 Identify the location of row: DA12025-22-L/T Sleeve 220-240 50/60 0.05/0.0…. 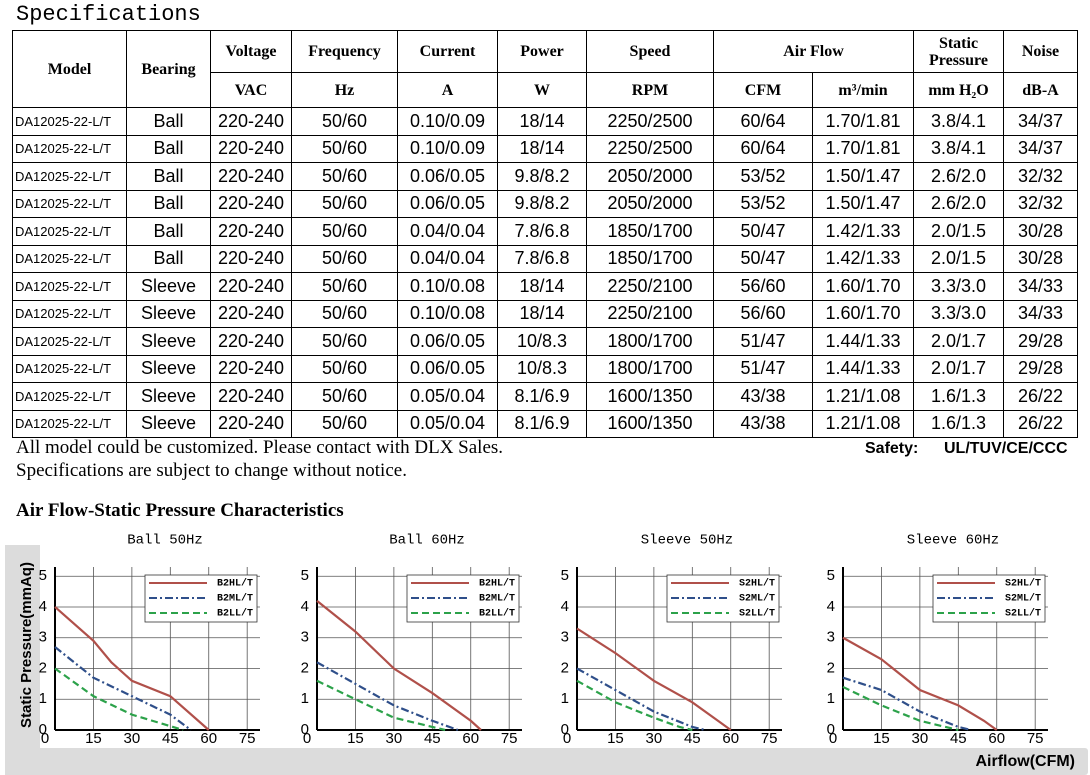
(545, 396).